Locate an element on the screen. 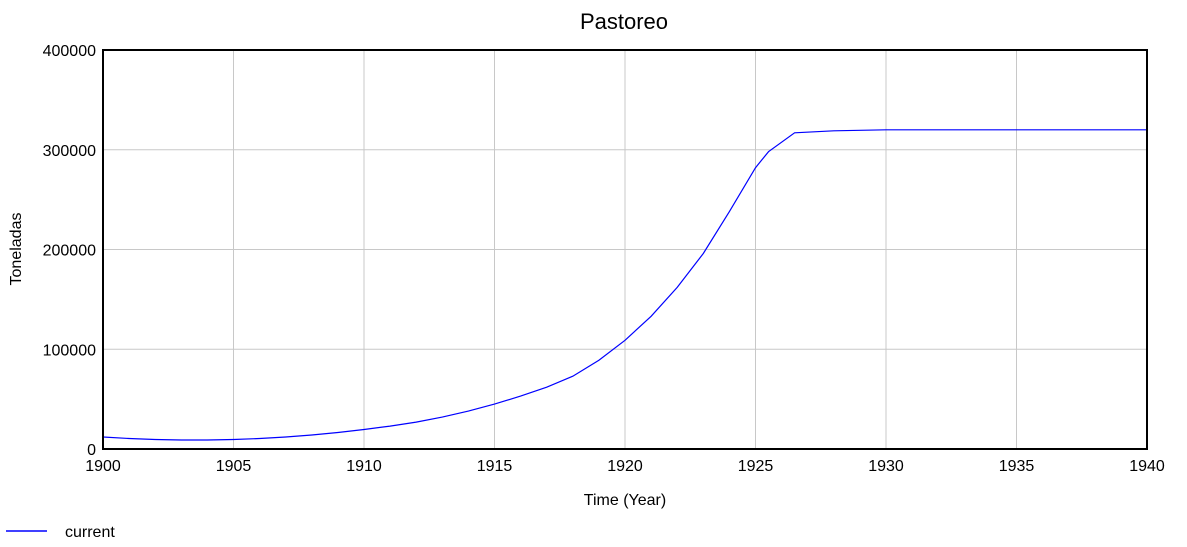 The height and width of the screenshot is (547, 1187). y-tick-label: 0 is located at coordinates (91, 450).